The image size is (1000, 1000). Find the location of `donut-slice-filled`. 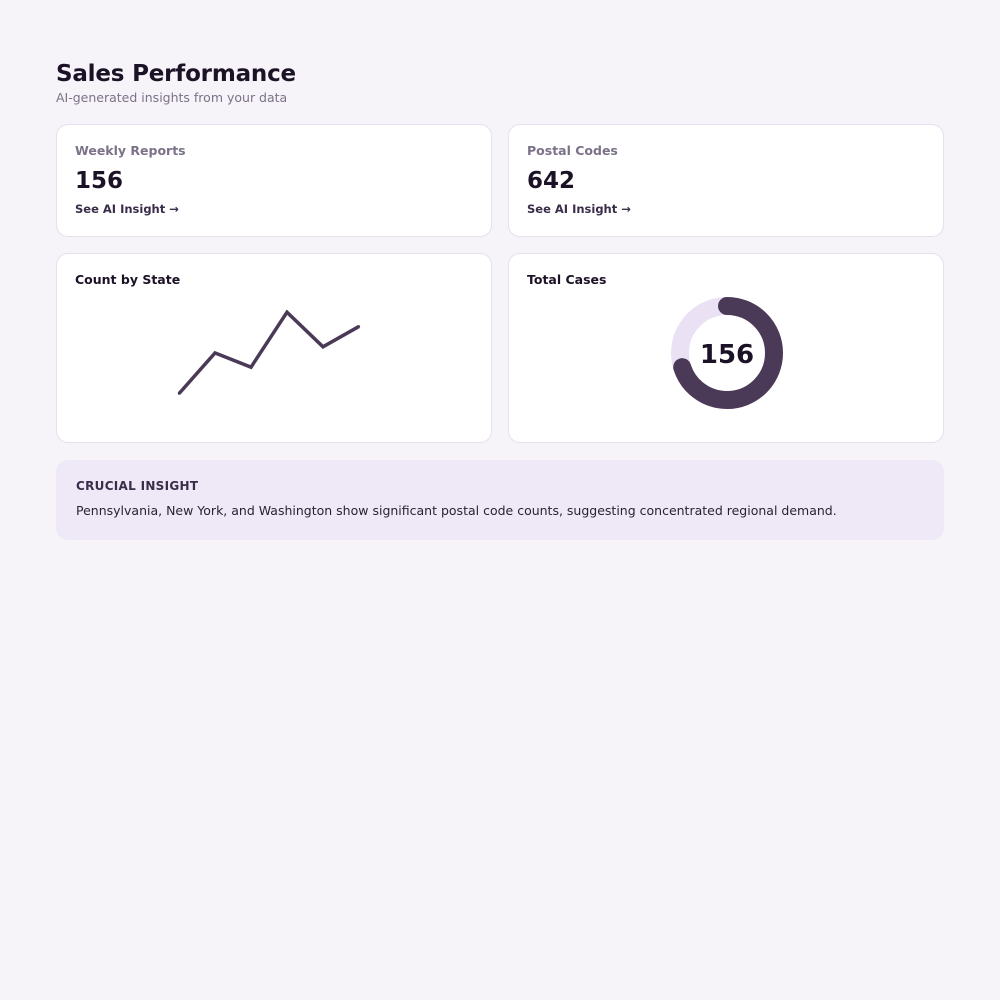

donut-slice-filled is located at coordinates (727, 353).